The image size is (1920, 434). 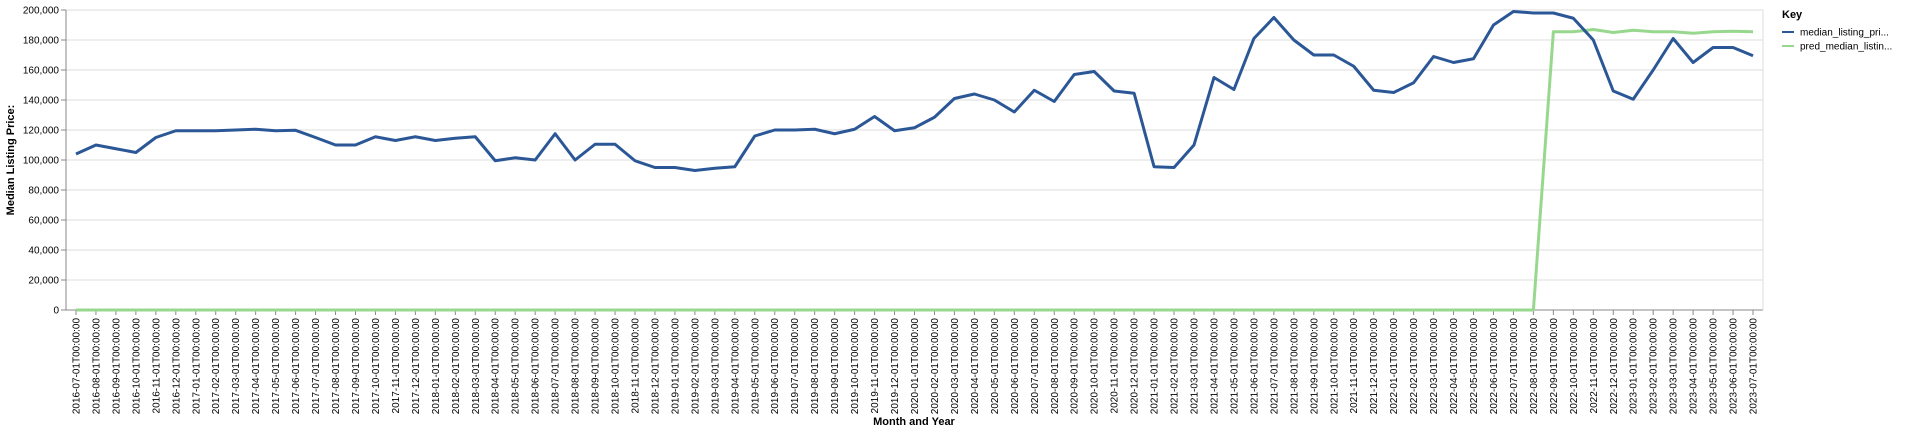 What do you see at coordinates (11, 160) in the screenshot?
I see `y-axis-title: Median Listing Price:` at bounding box center [11, 160].